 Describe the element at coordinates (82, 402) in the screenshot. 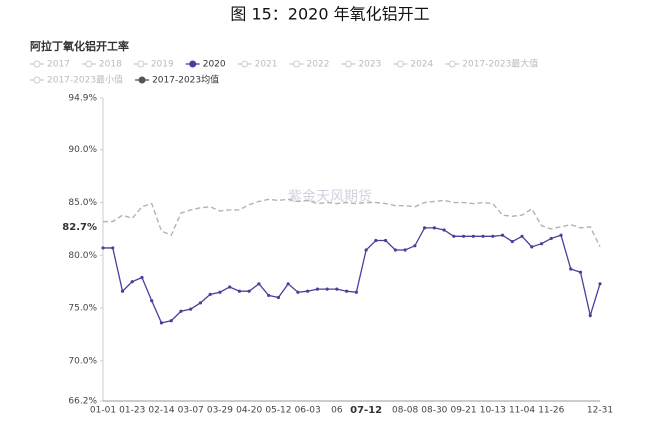

I see `y-tick-label: 66.2%` at that location.